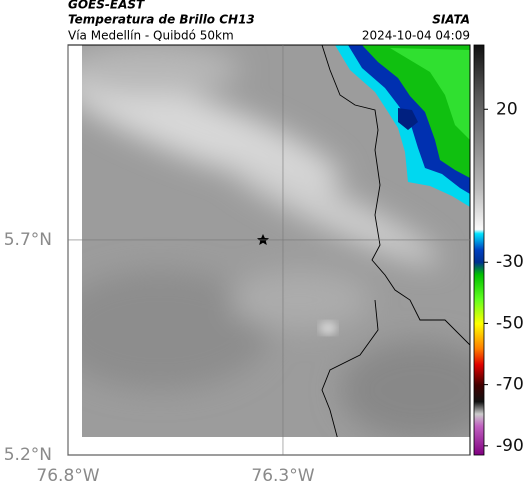 This screenshot has width=526, height=491. I want to click on colorbar-tick-label: -50, so click(510, 323).